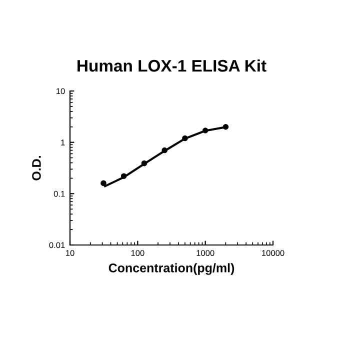 This screenshot has width=350, height=350. I want to click on x-tick-label: 100, so click(137, 253).